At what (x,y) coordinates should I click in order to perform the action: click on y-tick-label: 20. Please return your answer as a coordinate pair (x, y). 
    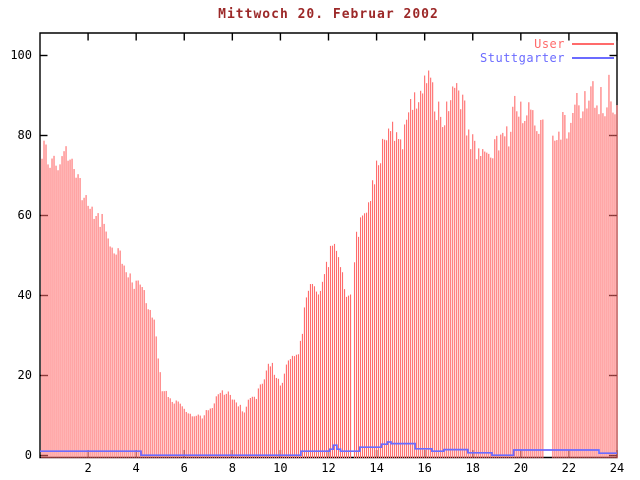
    Looking at the image, I should click on (24, 375).